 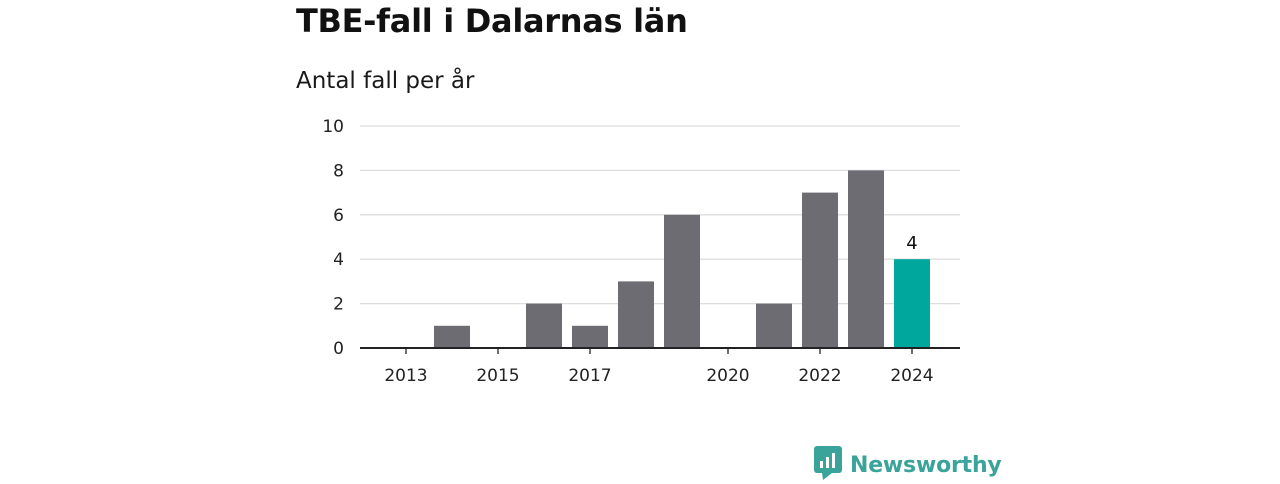 I want to click on chart-title: TBE-fall i Dalarnas län, so click(x=492, y=21).